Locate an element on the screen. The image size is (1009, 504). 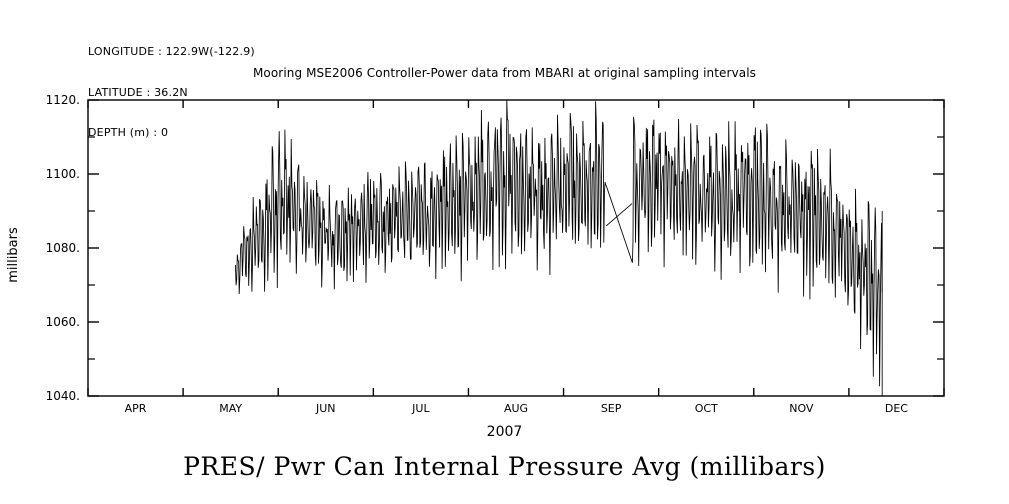
y-tick-label: 1080. is located at coordinates (63, 248).